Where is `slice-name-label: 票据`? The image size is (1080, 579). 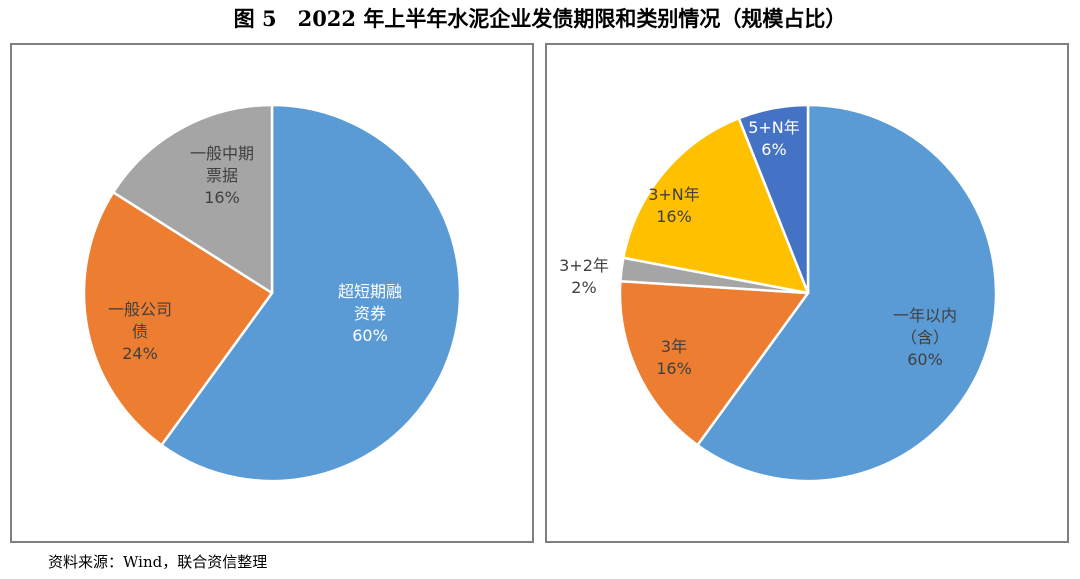
slice-name-label: 票据 is located at coordinates (222, 175).